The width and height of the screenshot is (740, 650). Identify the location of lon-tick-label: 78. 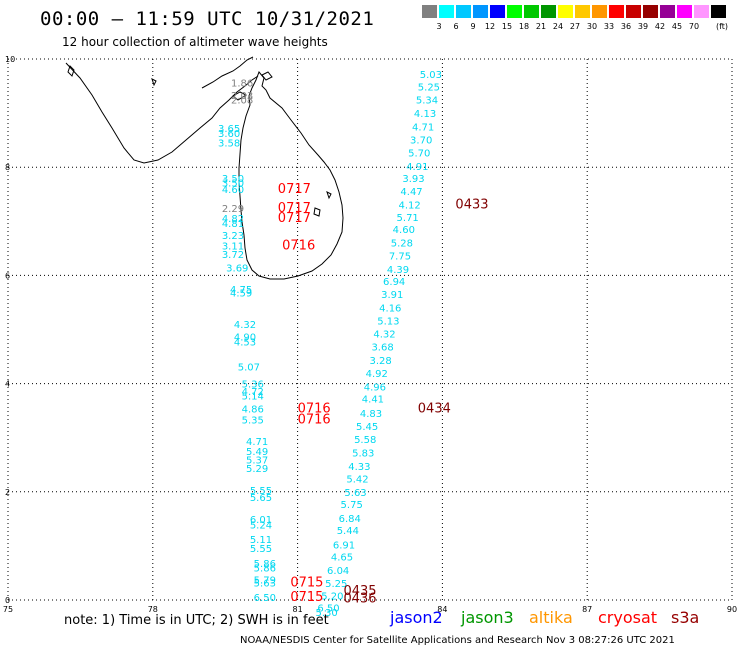
(153, 609).